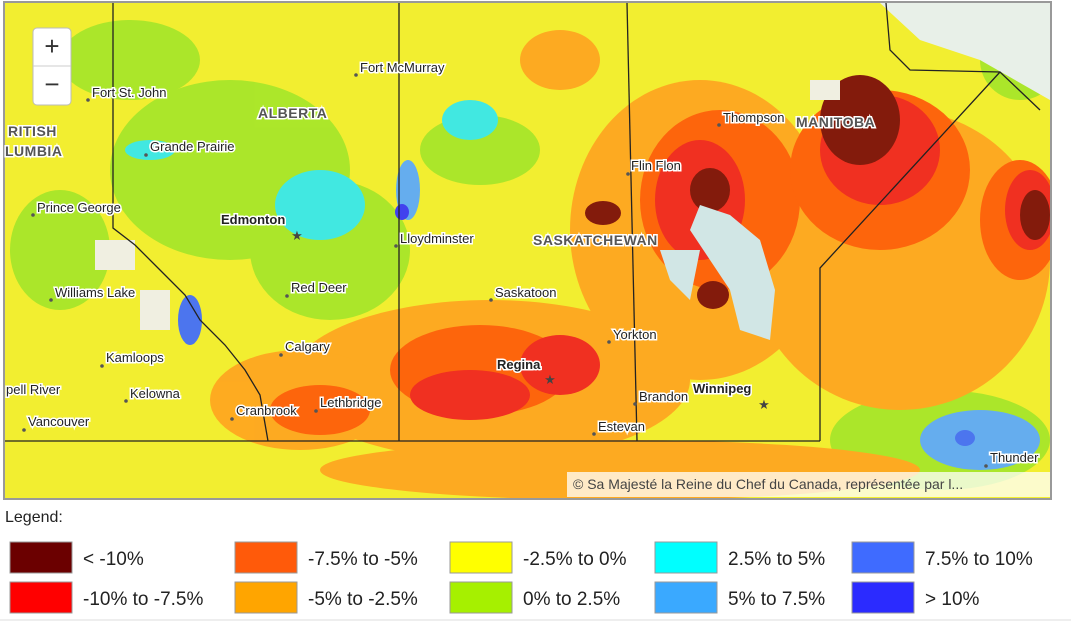 Image resolution: width=1071 pixels, height=627 pixels. What do you see at coordinates (776, 559) in the screenshot?
I see `legend-label: 2.5% to 5%` at bounding box center [776, 559].